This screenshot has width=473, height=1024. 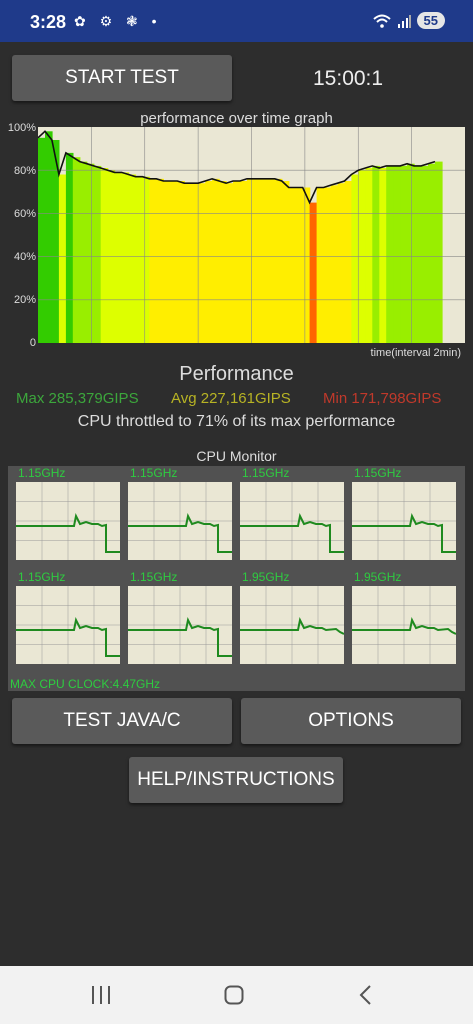 I want to click on test-java-c-button: TEST JAVA/C, so click(x=122, y=721).